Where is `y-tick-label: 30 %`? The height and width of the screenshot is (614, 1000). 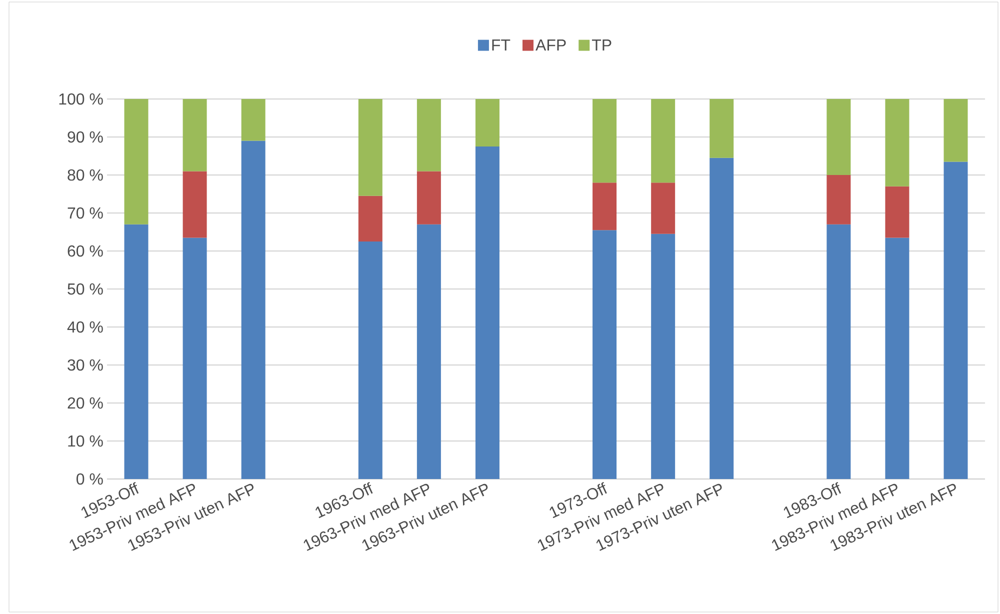 y-tick-label: 30 % is located at coordinates (85, 365).